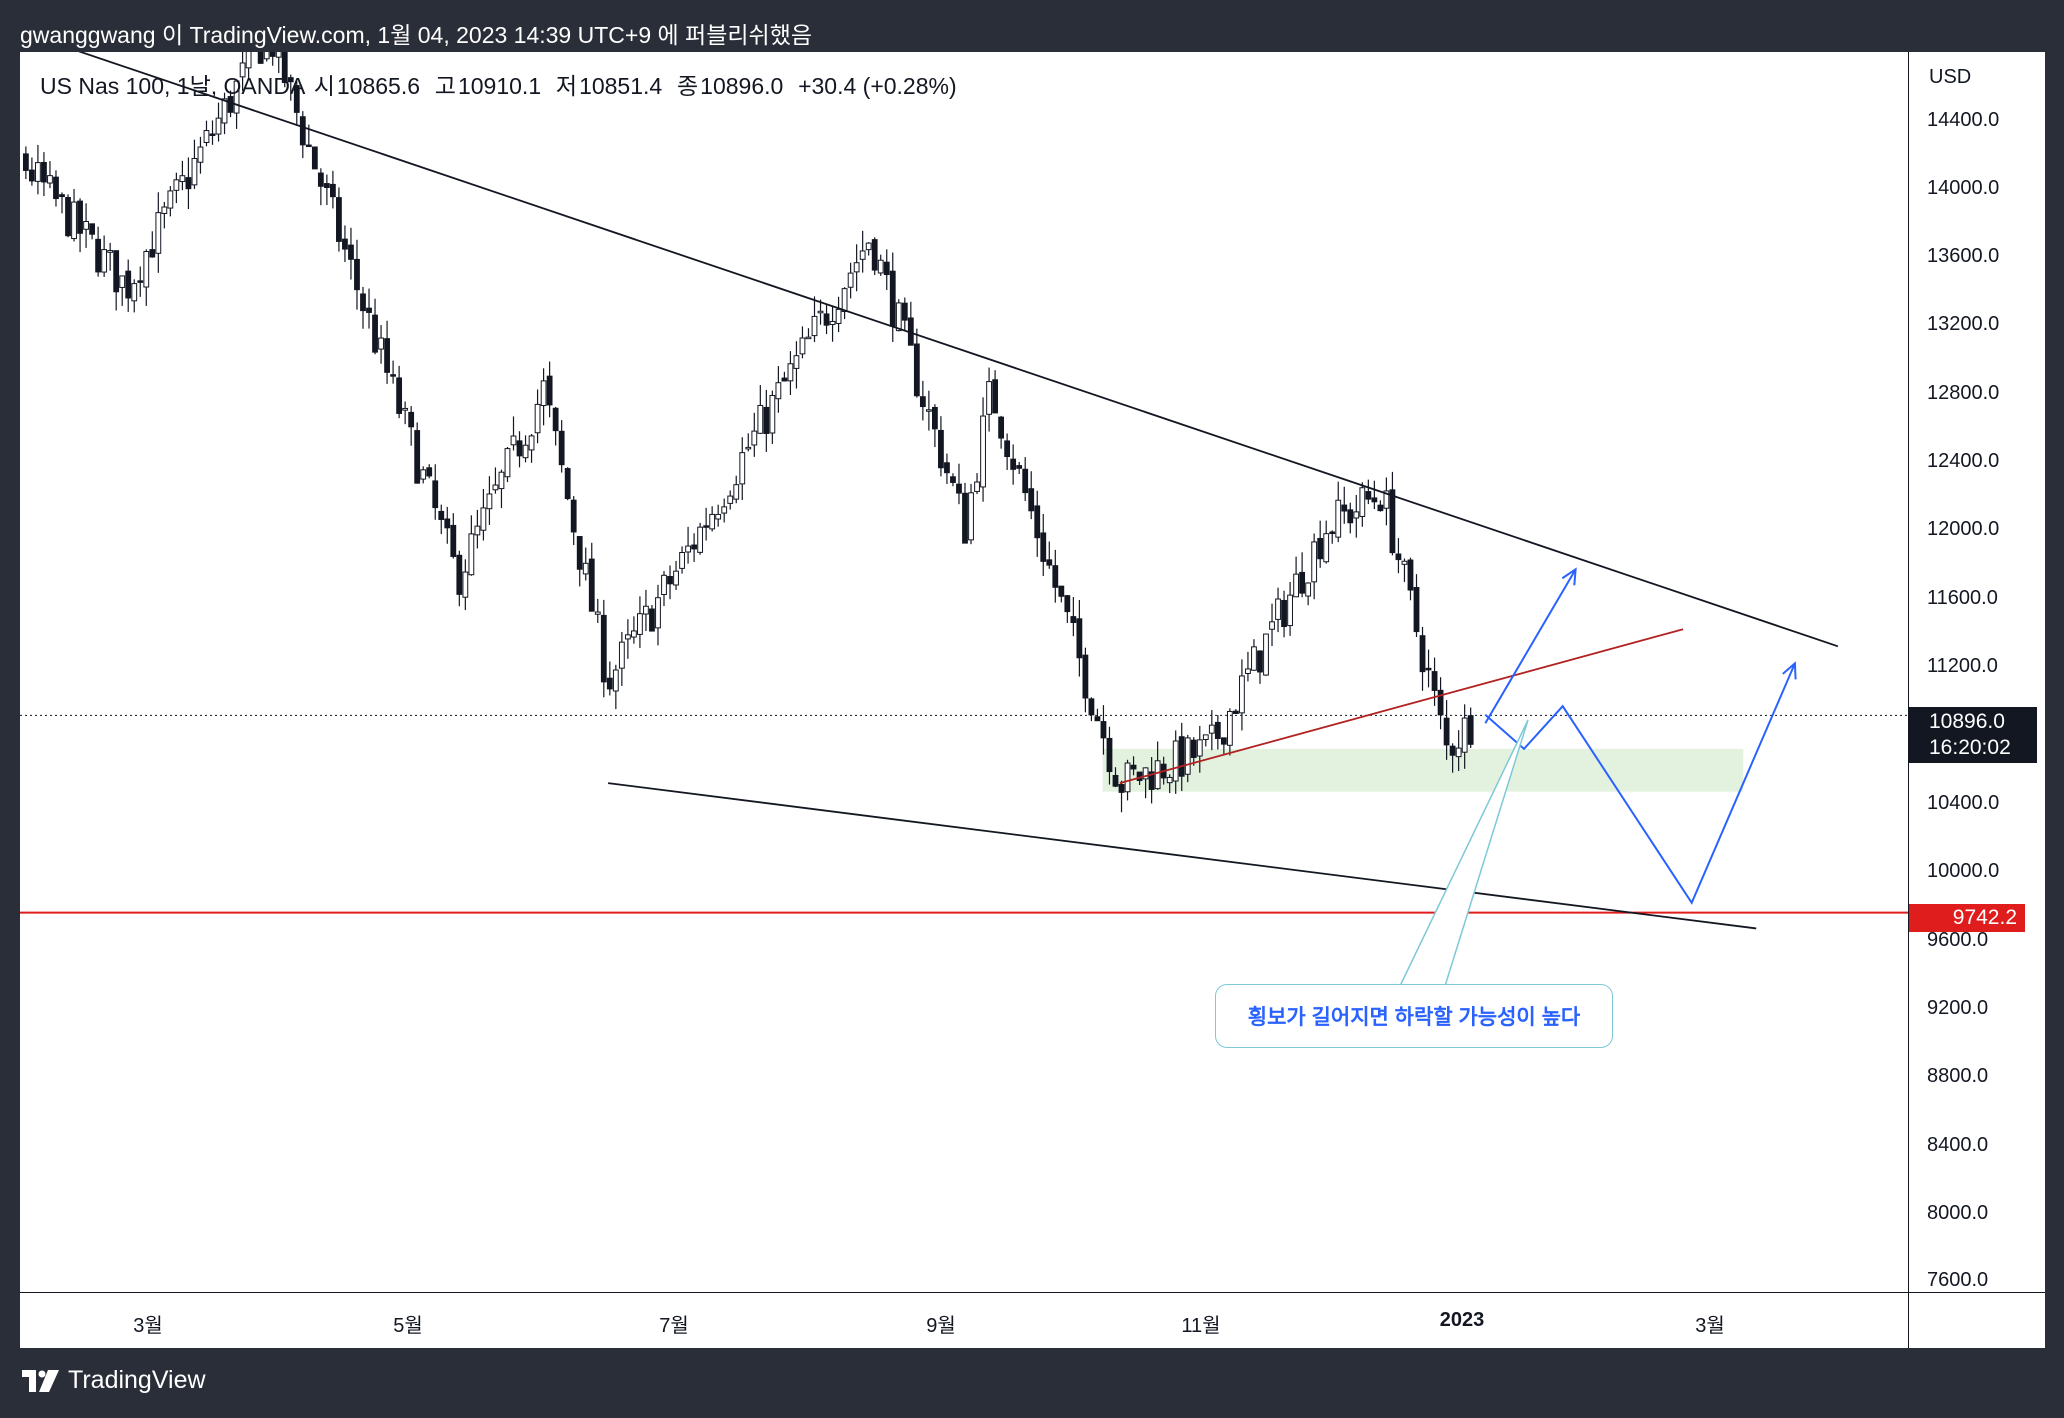 The image size is (2064, 1418). I want to click on time-axis: 3월 5월 7월 9월 11월 2023 3월, so click(964, 1320).